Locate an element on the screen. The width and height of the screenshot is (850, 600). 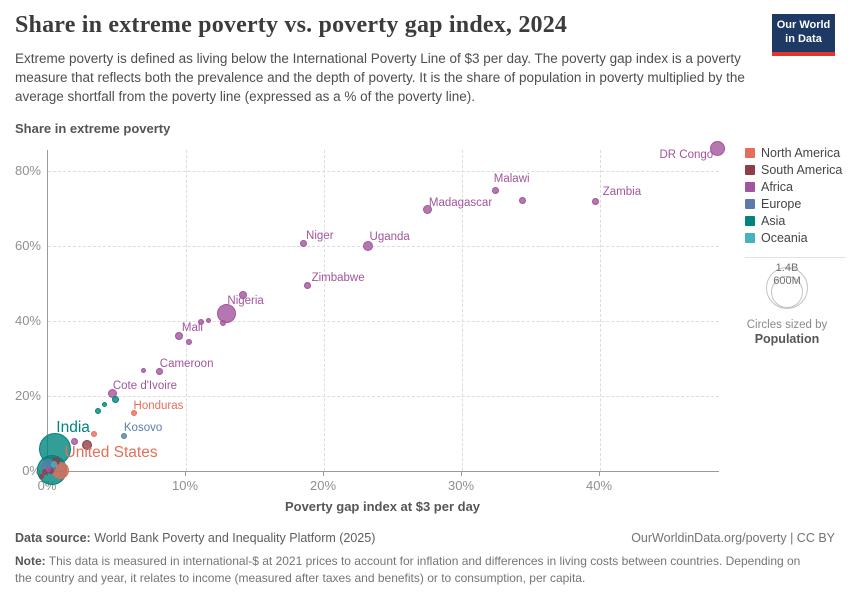
legend-item-oceania: Oceania is located at coordinates (796, 237).